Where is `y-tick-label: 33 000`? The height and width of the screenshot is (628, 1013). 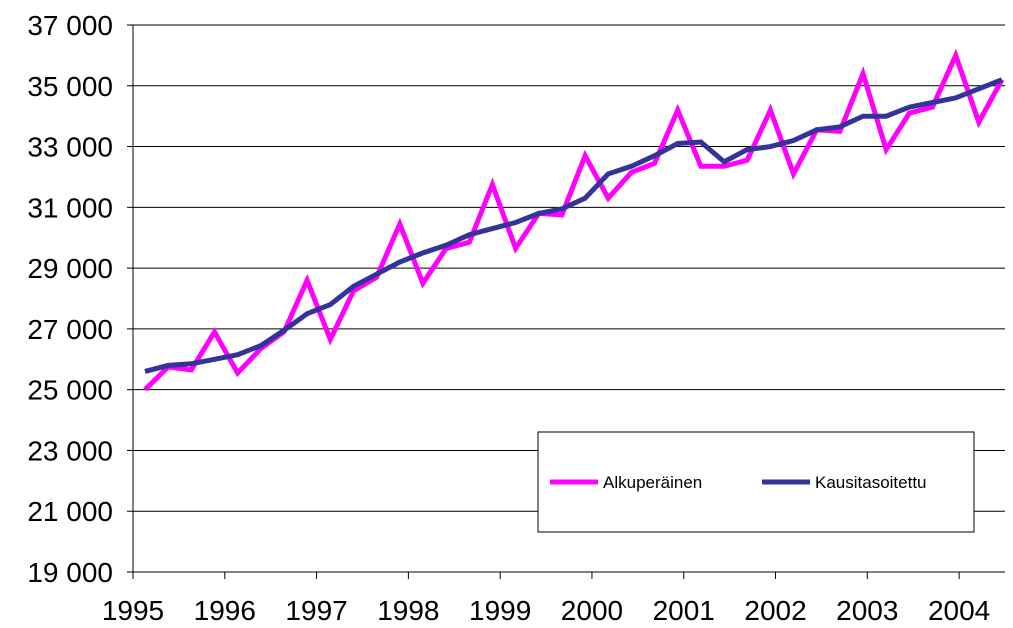 y-tick-label: 33 000 is located at coordinates (70, 147).